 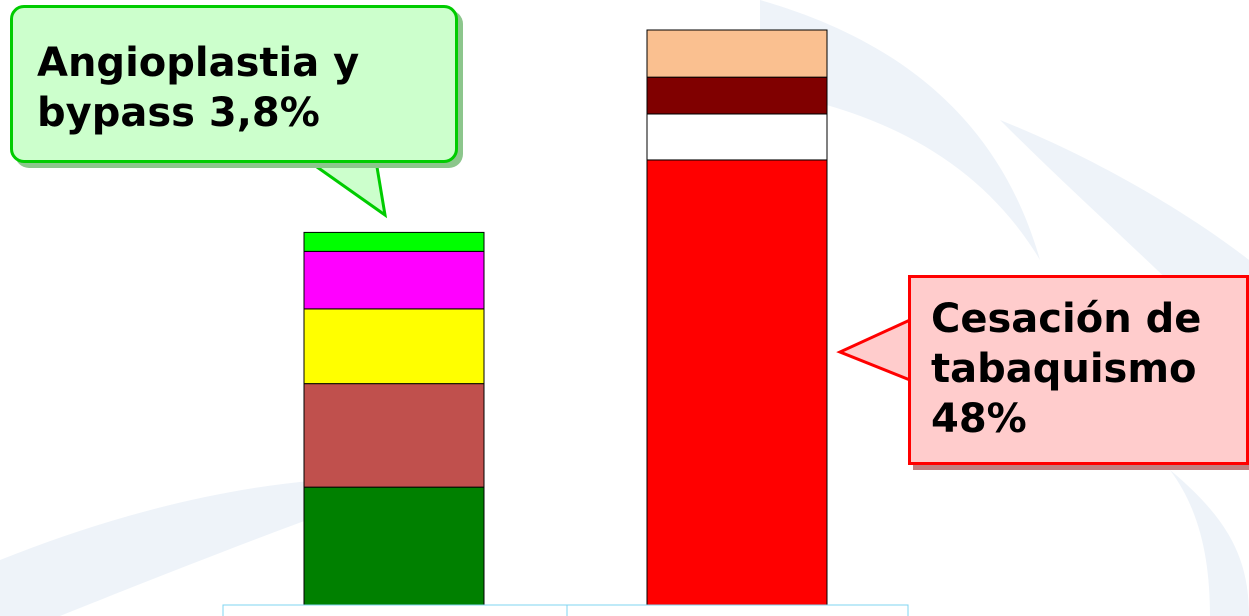 I want to click on callout-smoking: Cesación de tabaquismo 48%, so click(x=1078, y=370).